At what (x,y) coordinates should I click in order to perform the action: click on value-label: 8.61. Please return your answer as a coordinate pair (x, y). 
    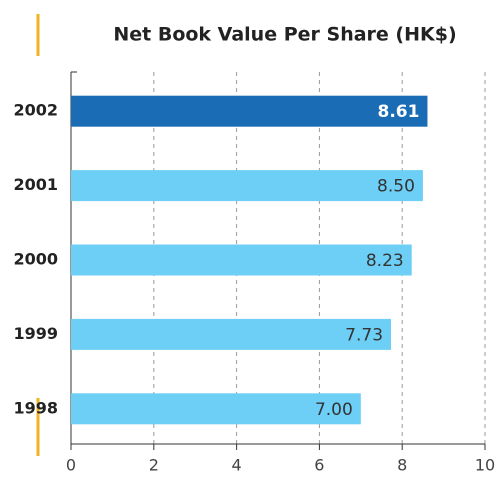
    Looking at the image, I should click on (399, 112).